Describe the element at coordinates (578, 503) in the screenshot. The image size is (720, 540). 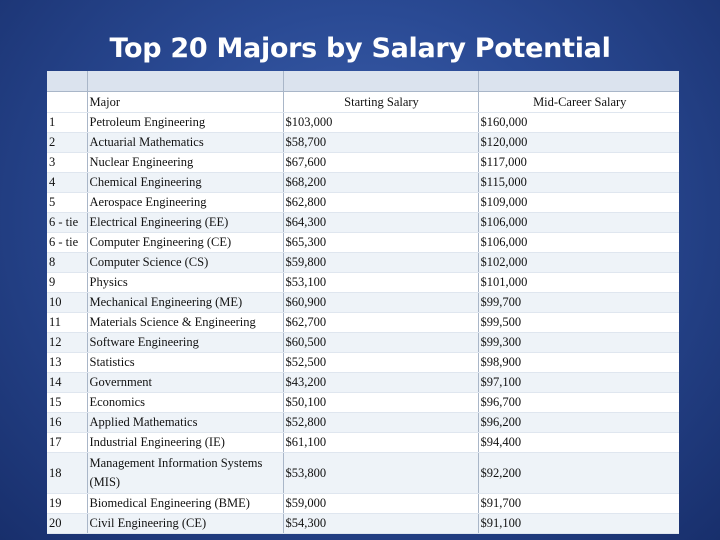
I see `mid-career-salary-cell: $91,700` at that location.